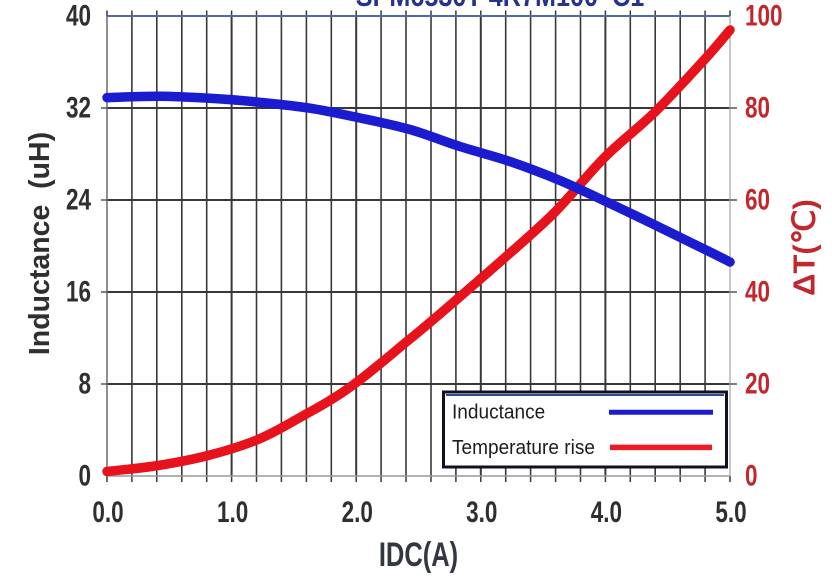  I want to click on svg-text: 32, so click(78, 107).